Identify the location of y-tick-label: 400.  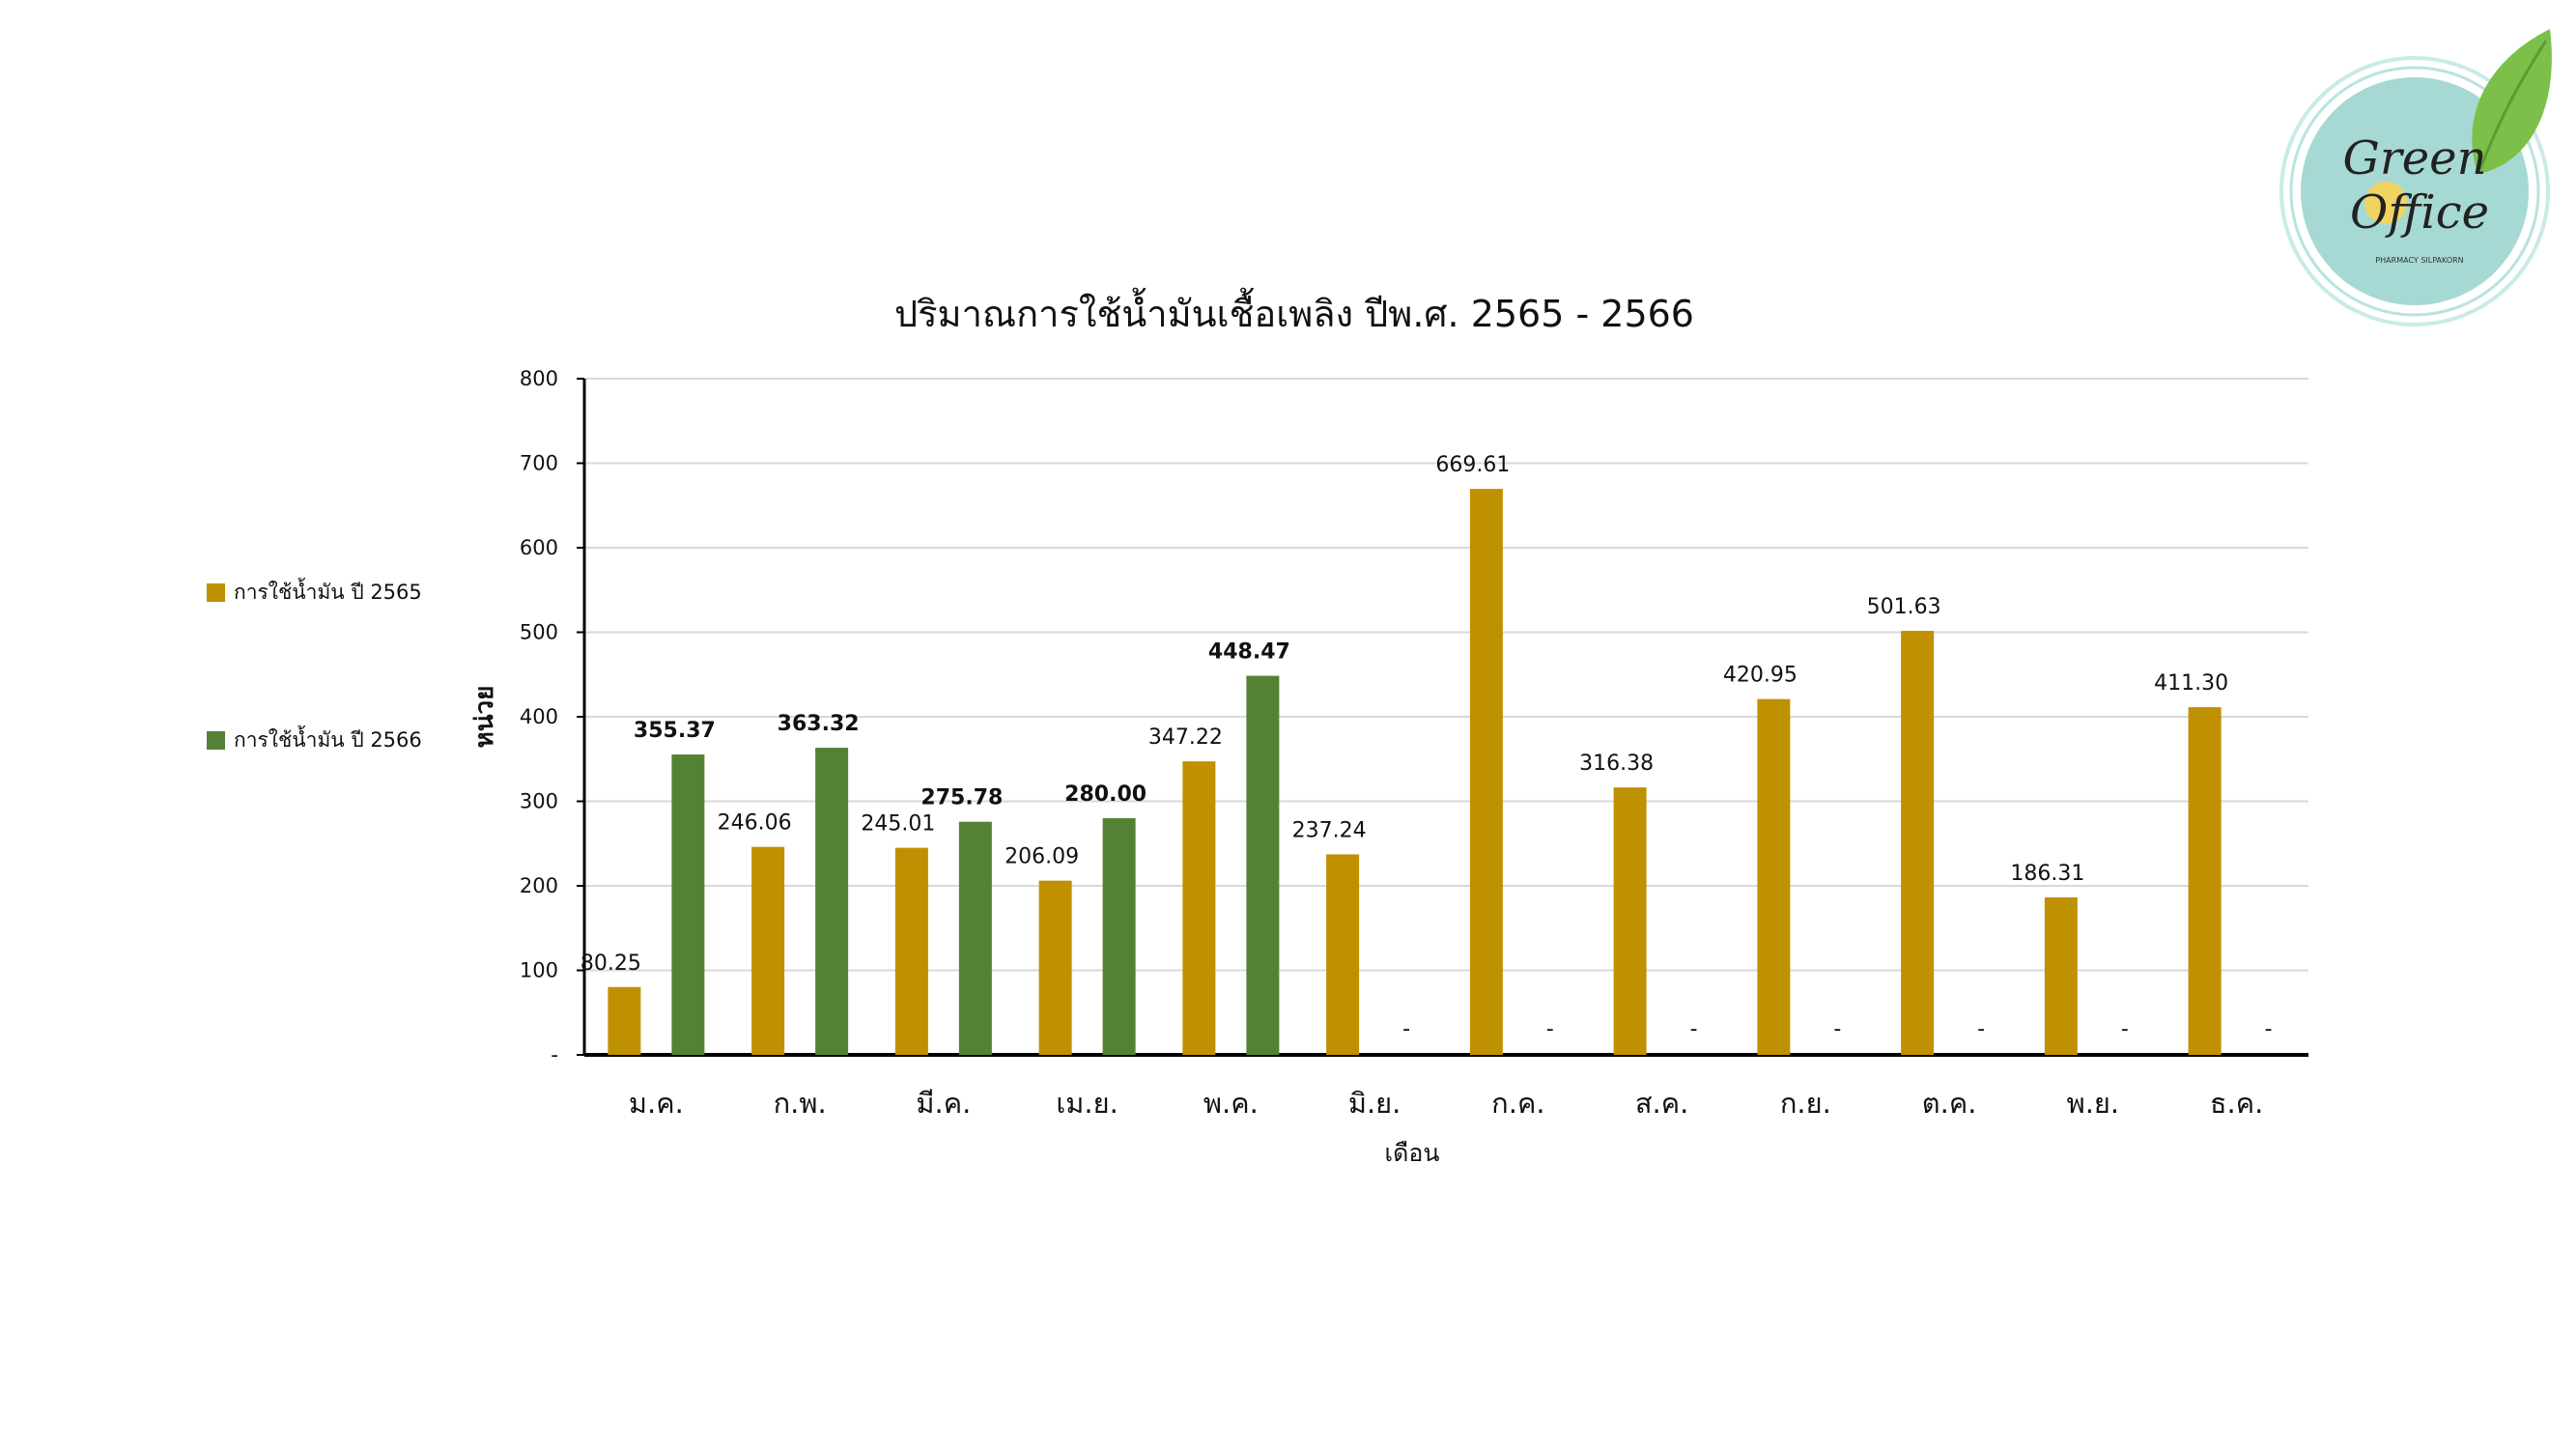
(539, 716).